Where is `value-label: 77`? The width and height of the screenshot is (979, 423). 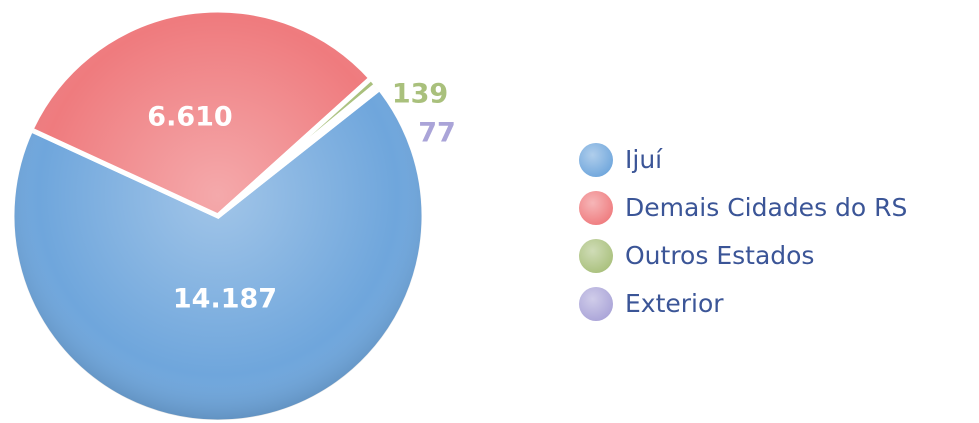 value-label: 77 is located at coordinates (437, 133).